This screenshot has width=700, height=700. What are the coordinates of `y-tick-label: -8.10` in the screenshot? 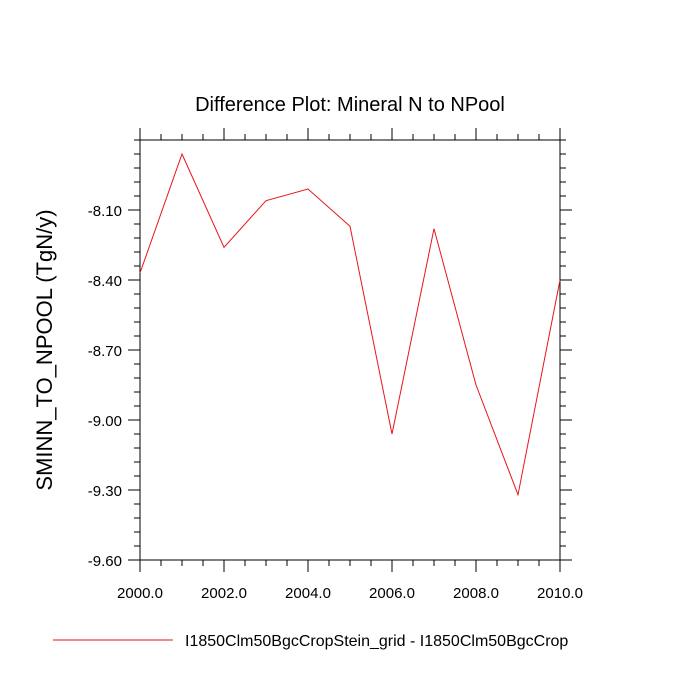 It's located at (105, 211).